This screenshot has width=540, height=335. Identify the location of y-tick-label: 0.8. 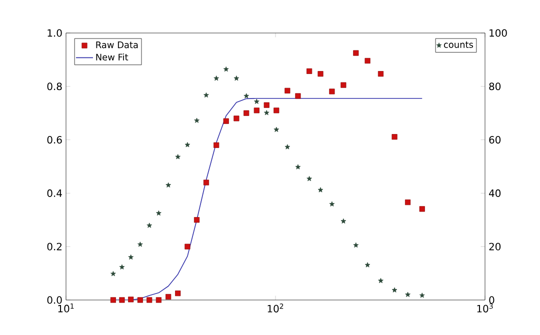
(54, 86).